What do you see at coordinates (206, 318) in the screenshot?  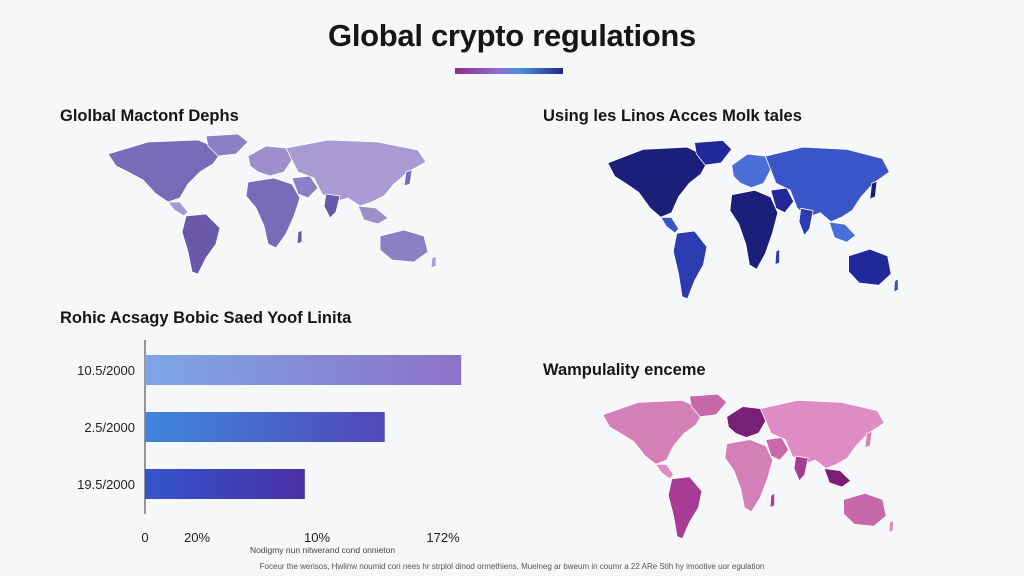 I see `bar-chart-title: Rohic Acsagy Bobic Saed Yoof Linita` at bounding box center [206, 318].